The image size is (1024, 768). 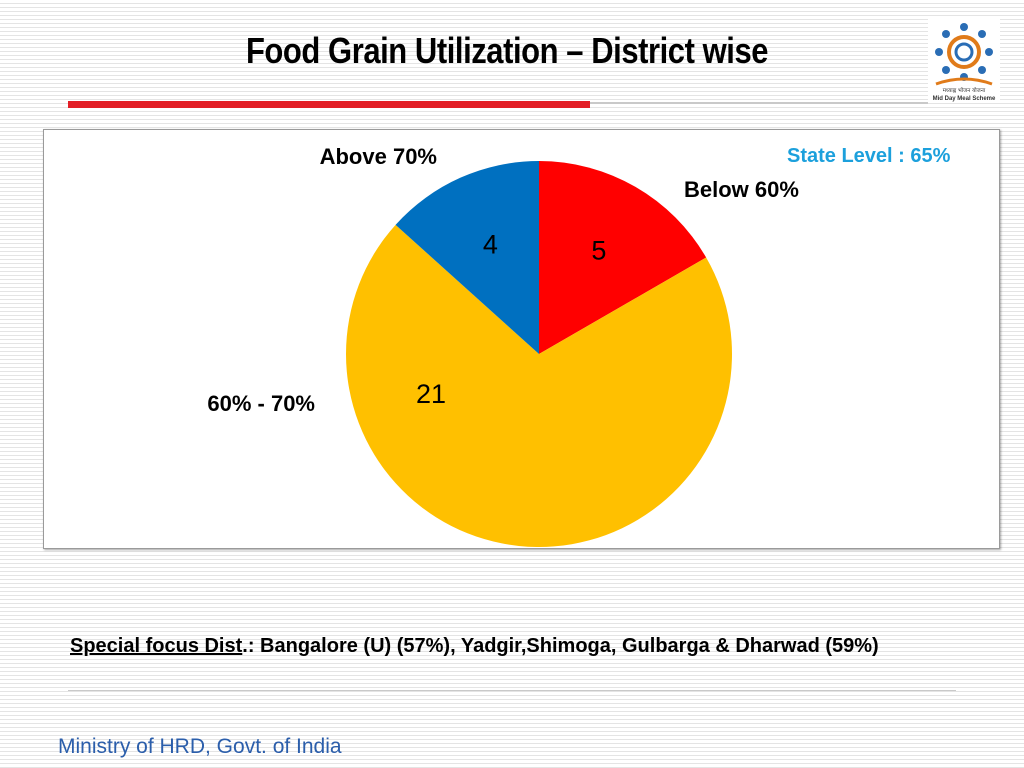 I want to click on pie-value-labels: 5 21 4, so click(x=511, y=319).